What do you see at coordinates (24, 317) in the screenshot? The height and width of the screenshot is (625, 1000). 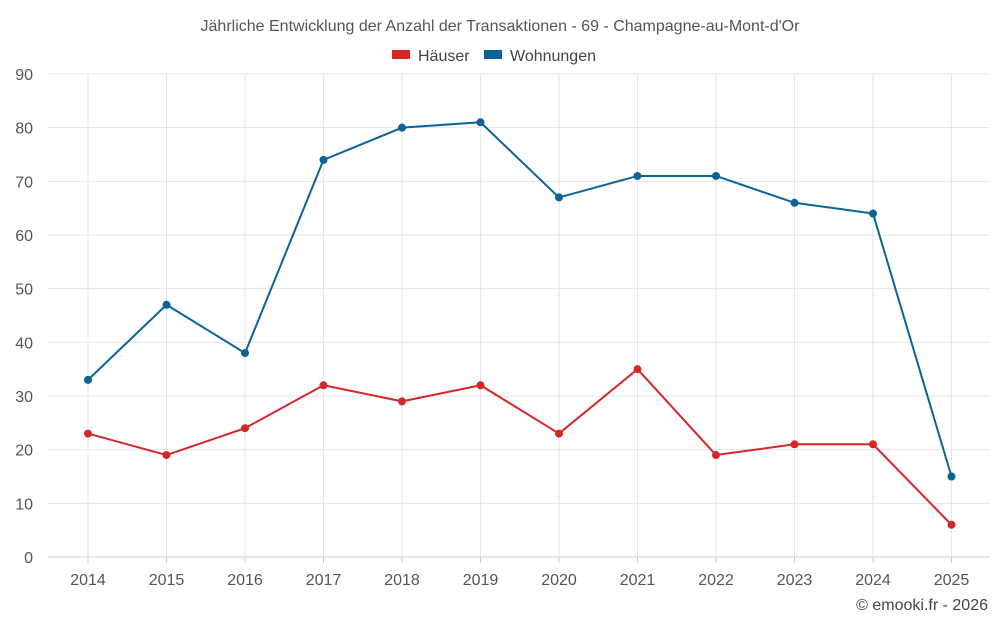 I see `y-axis-ticks: 0 10 20 30 40 50 60 70 80 90` at bounding box center [24, 317].